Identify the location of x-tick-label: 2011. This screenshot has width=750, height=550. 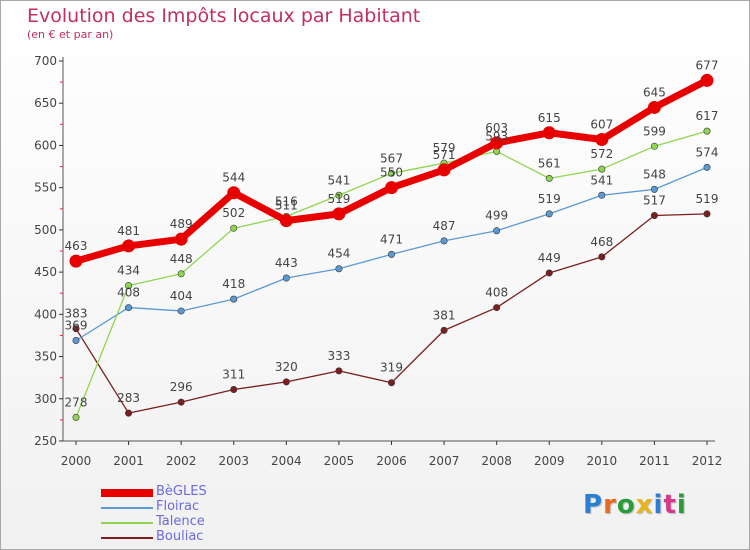
(654, 461).